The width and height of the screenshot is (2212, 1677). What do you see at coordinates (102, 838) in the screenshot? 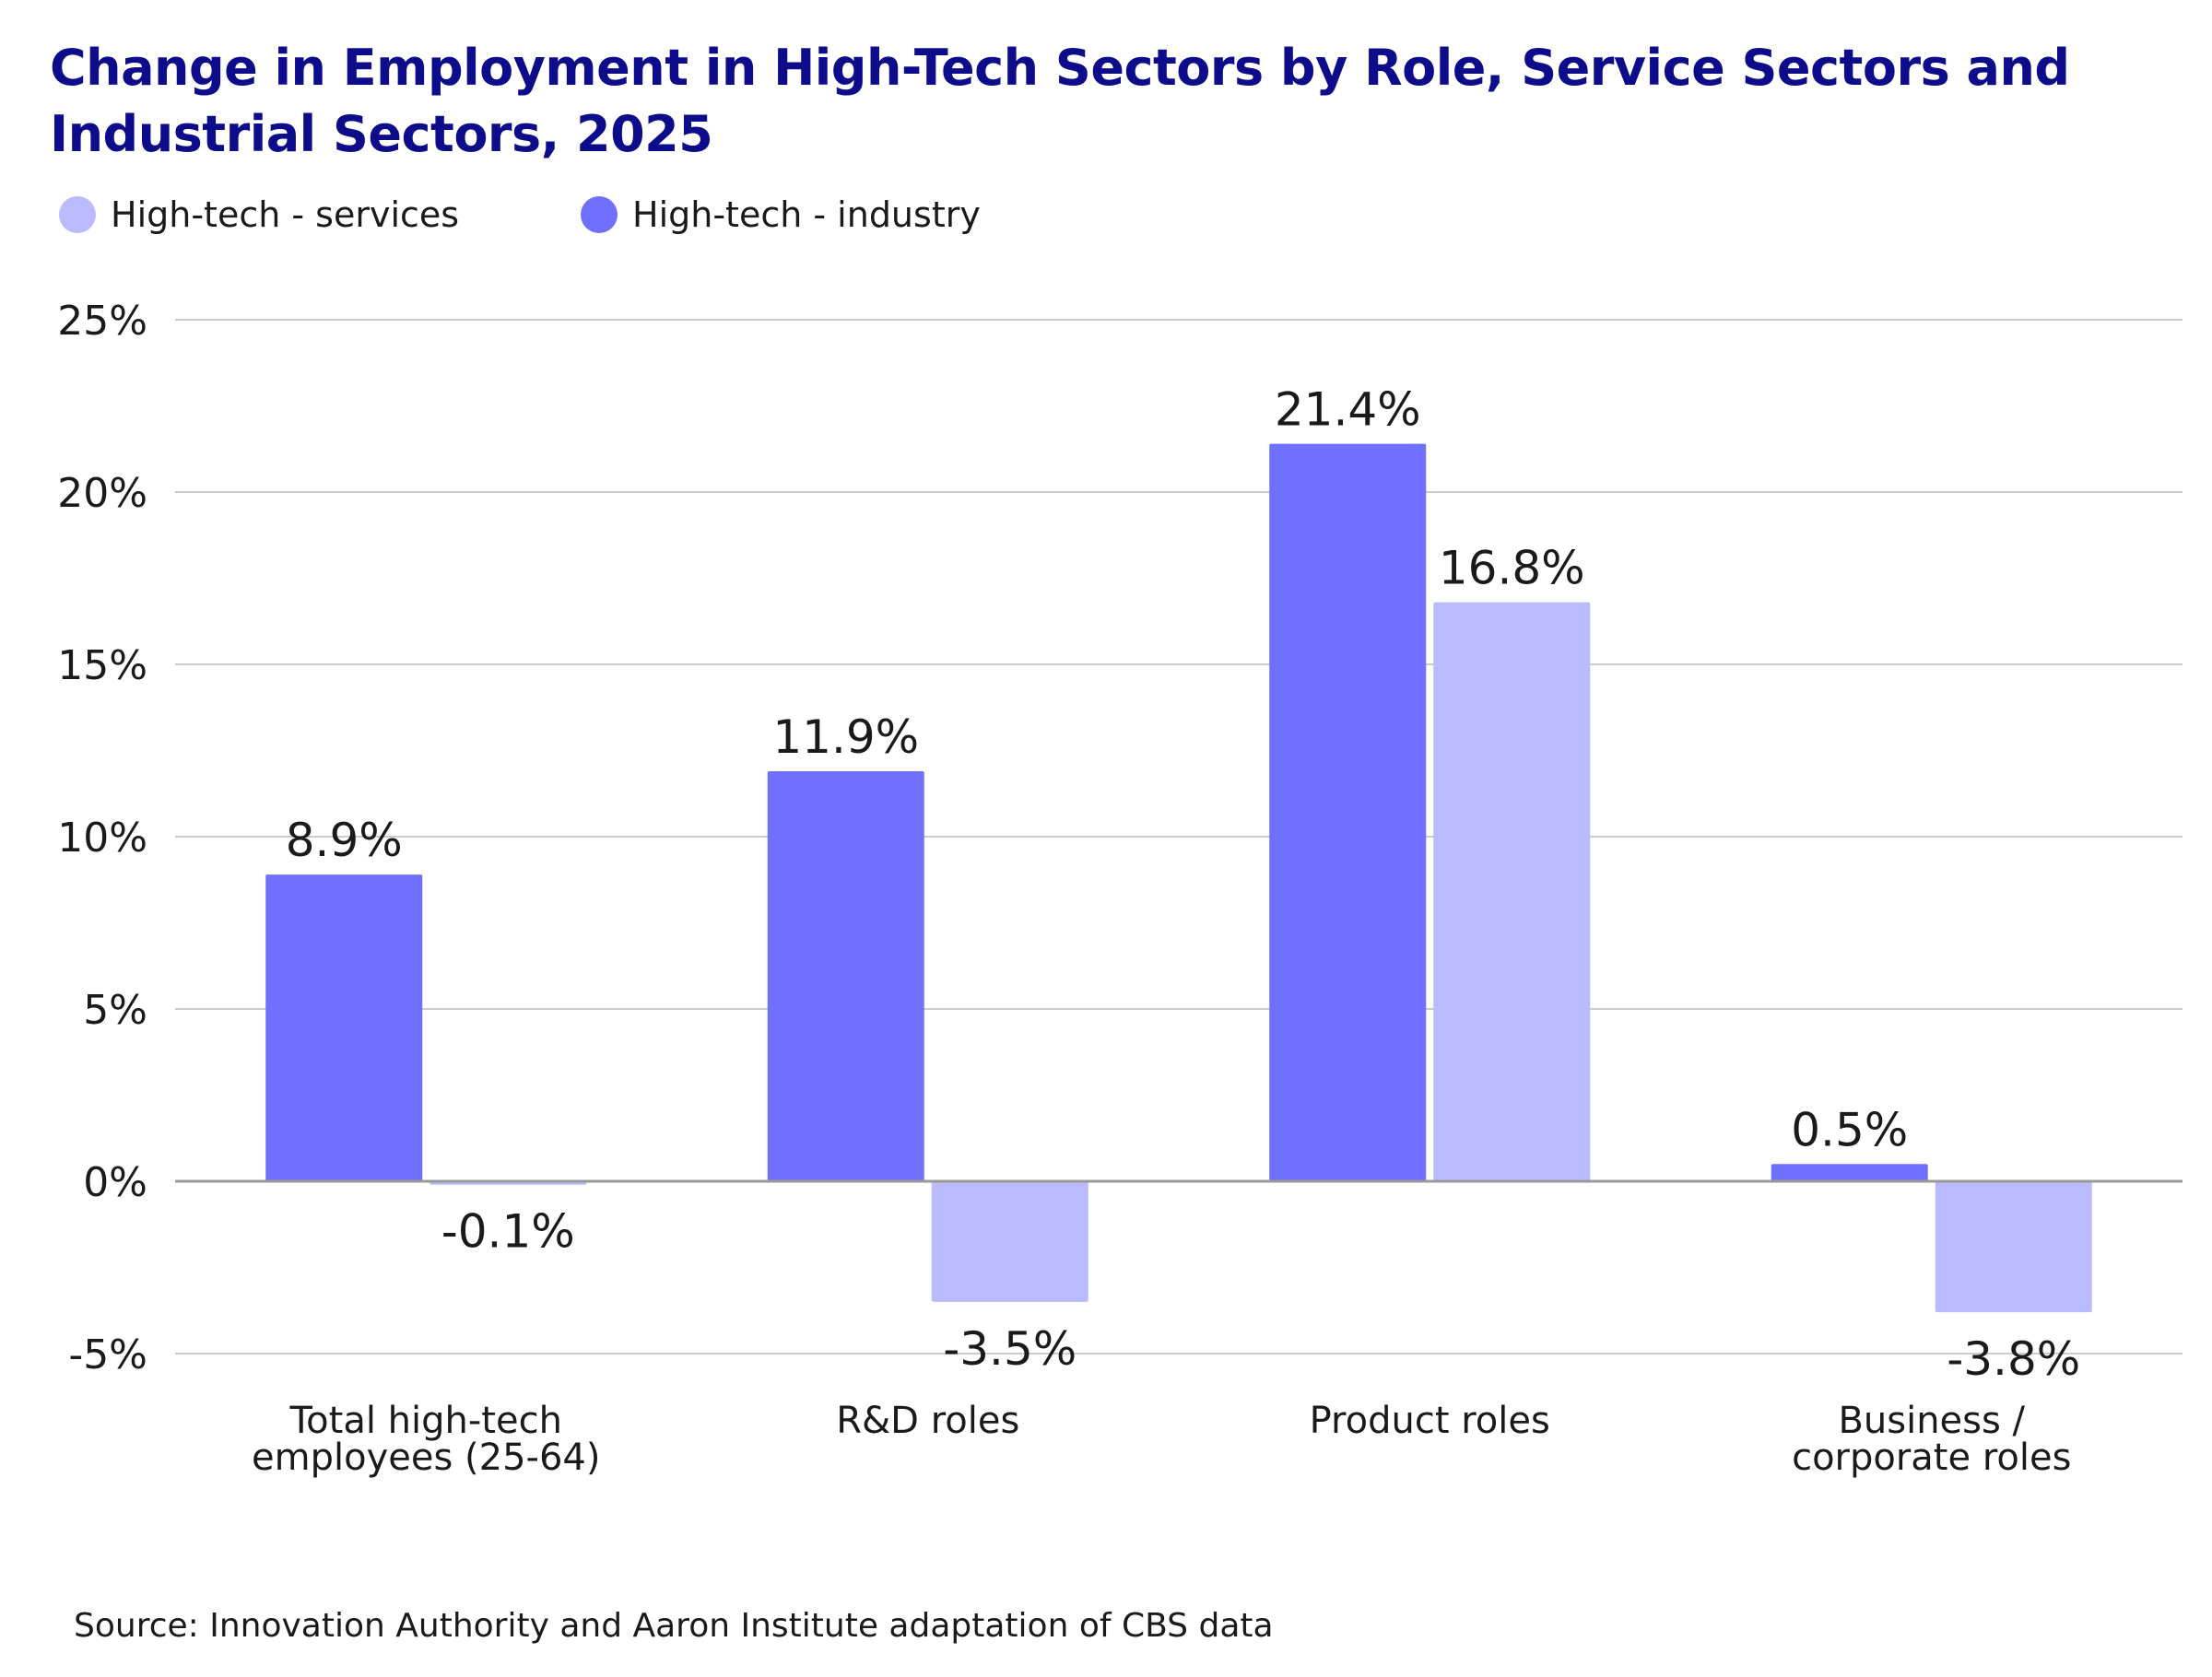
I see `y-tick-label: 10%` at bounding box center [102, 838].